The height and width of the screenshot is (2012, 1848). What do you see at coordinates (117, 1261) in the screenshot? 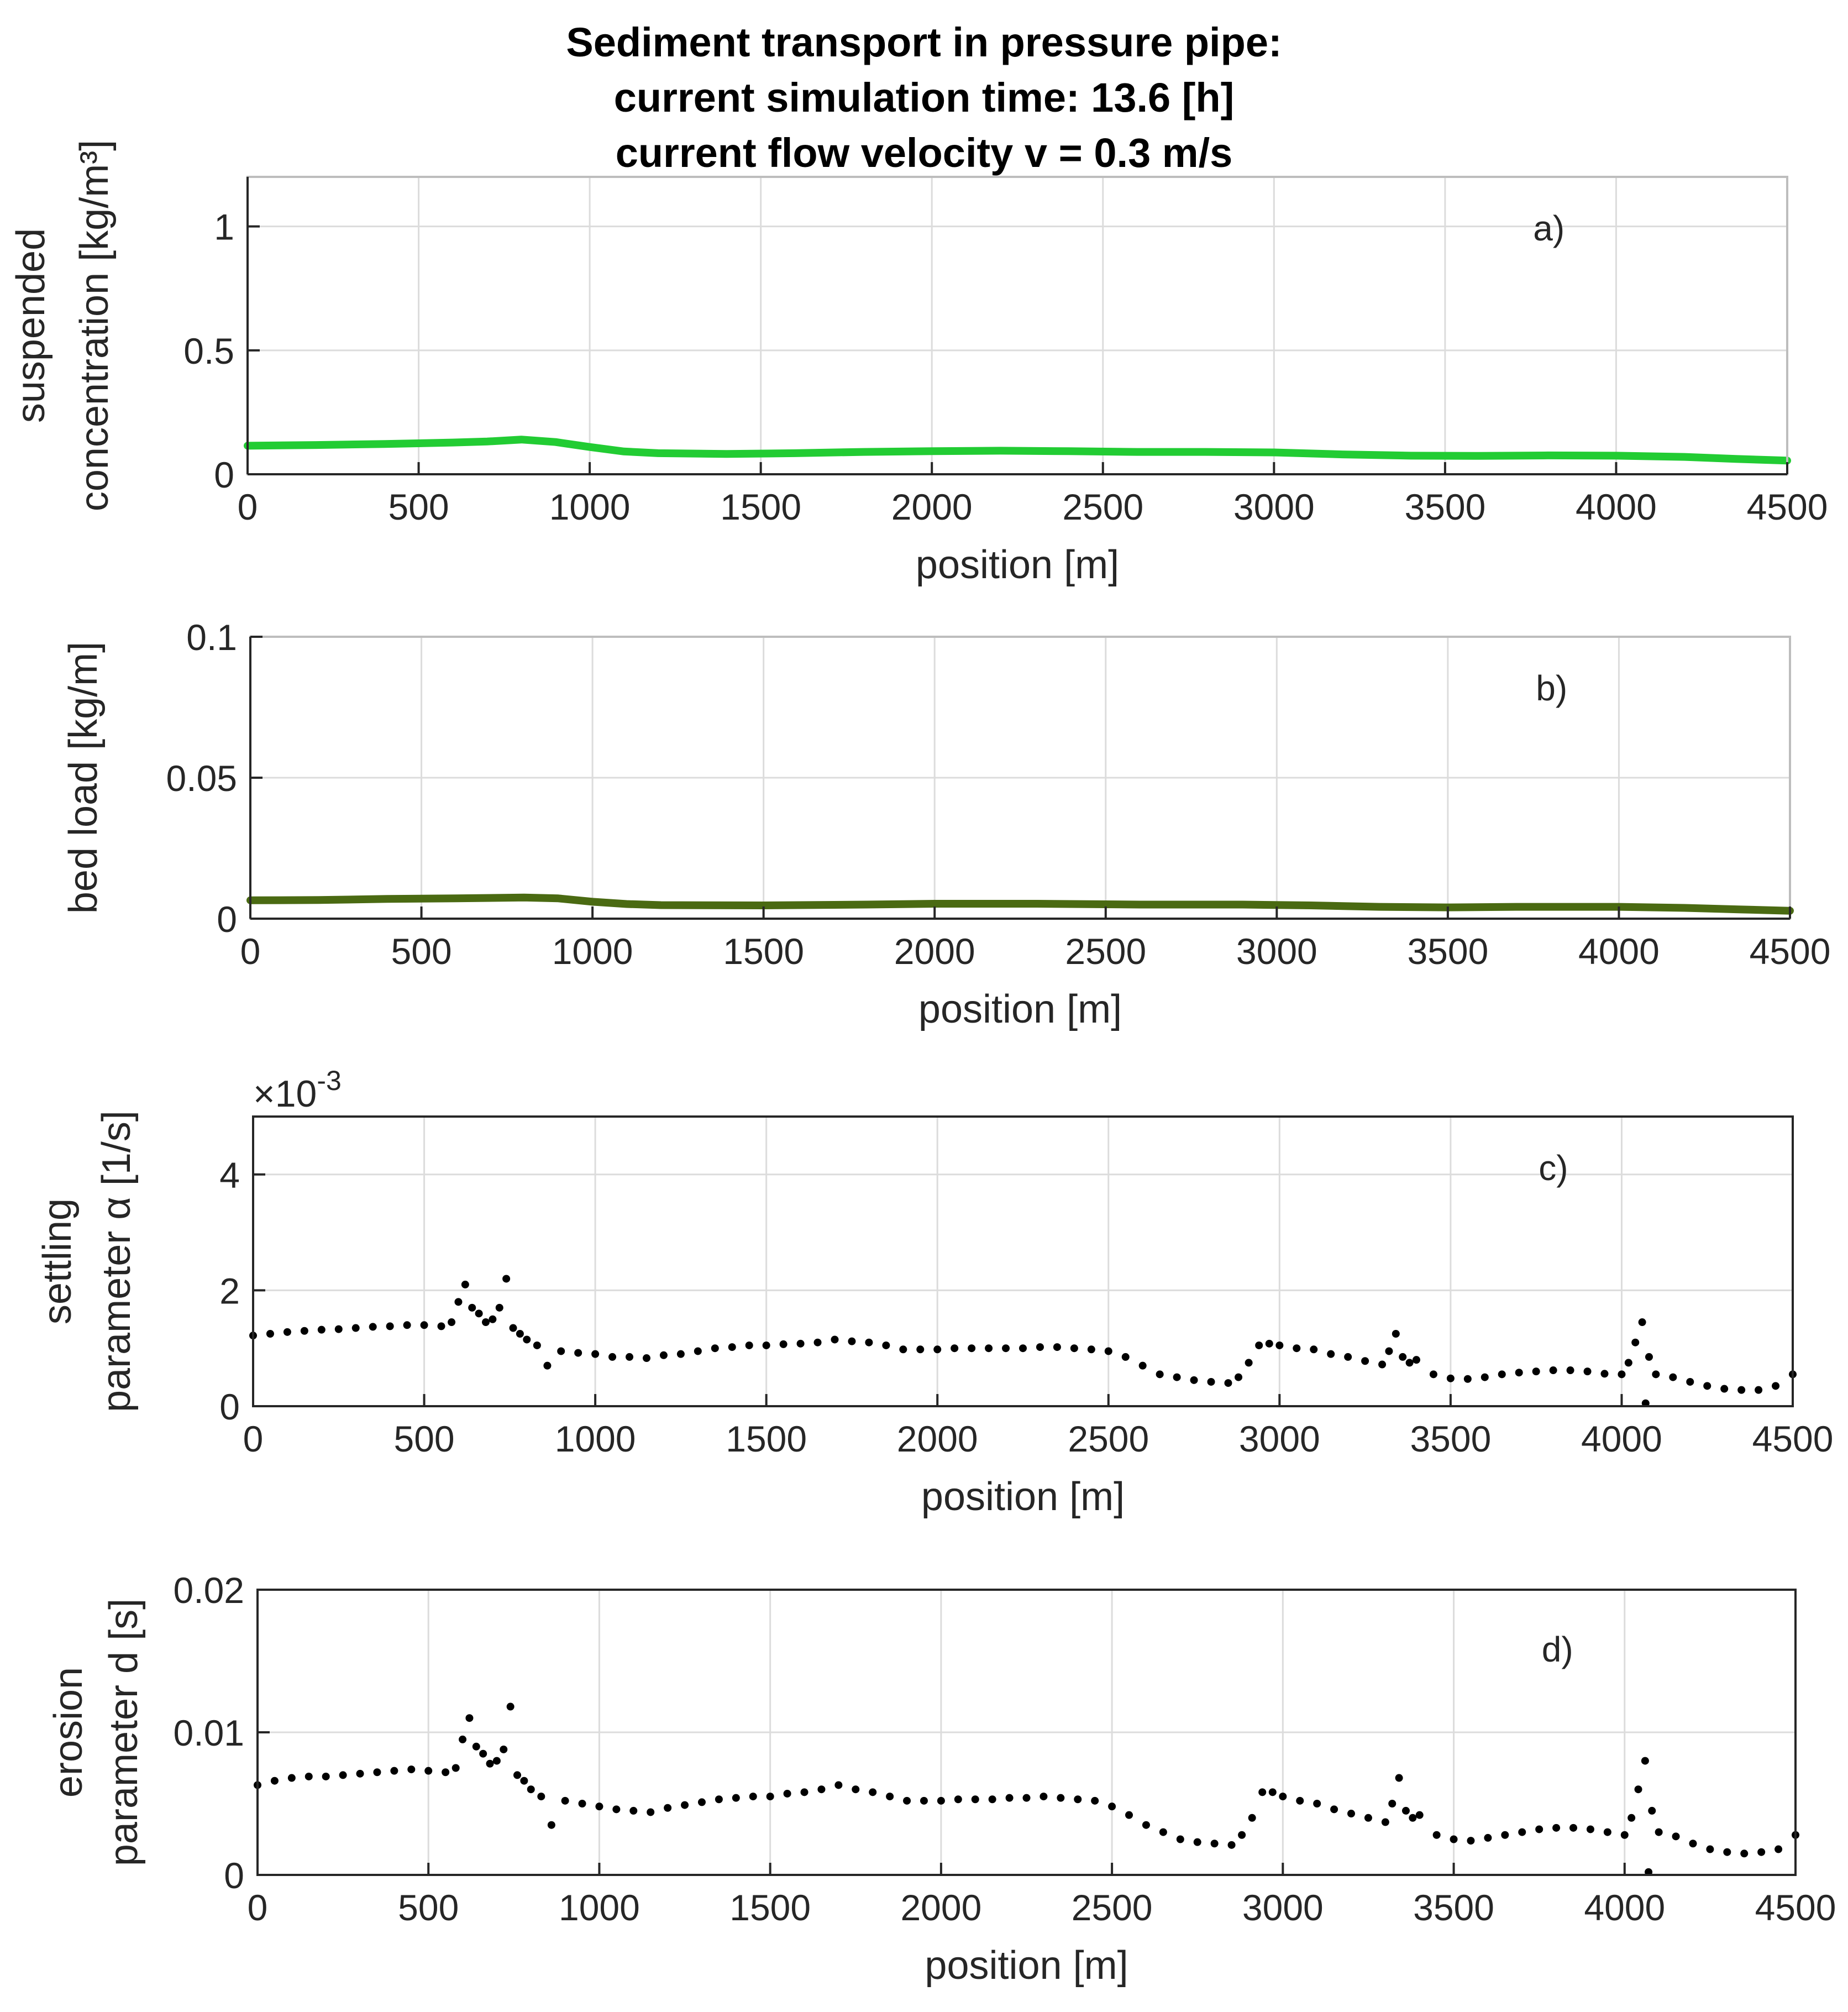
I see `y-axis-label: parameter α [1/s]` at bounding box center [117, 1261].